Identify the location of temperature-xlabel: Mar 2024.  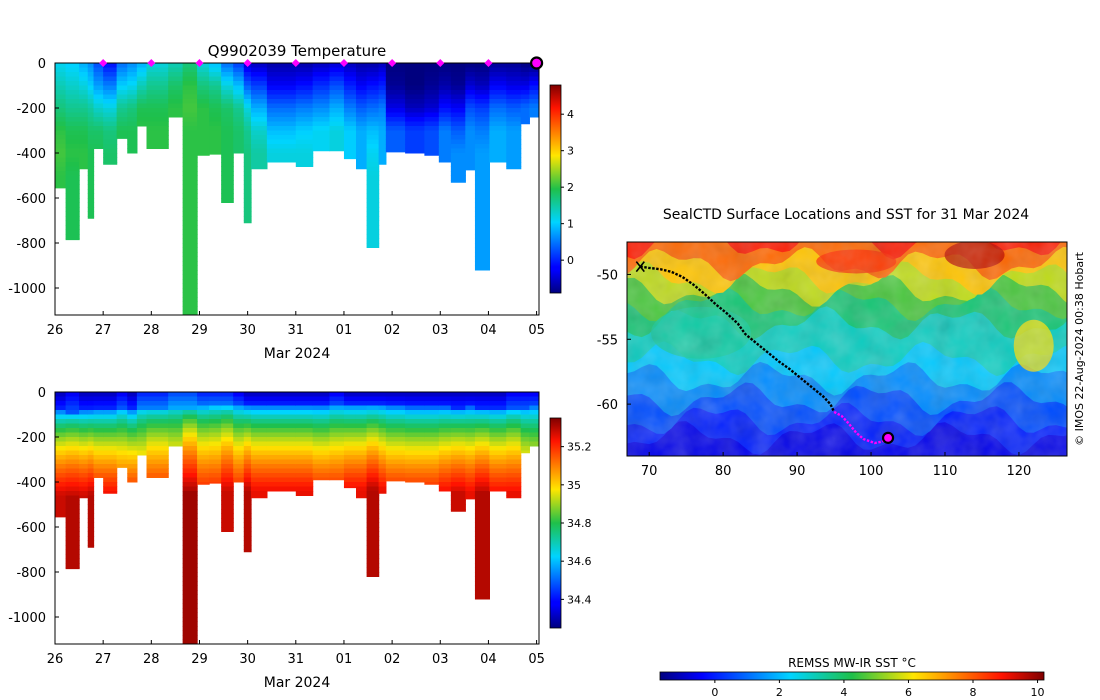
(297, 354).